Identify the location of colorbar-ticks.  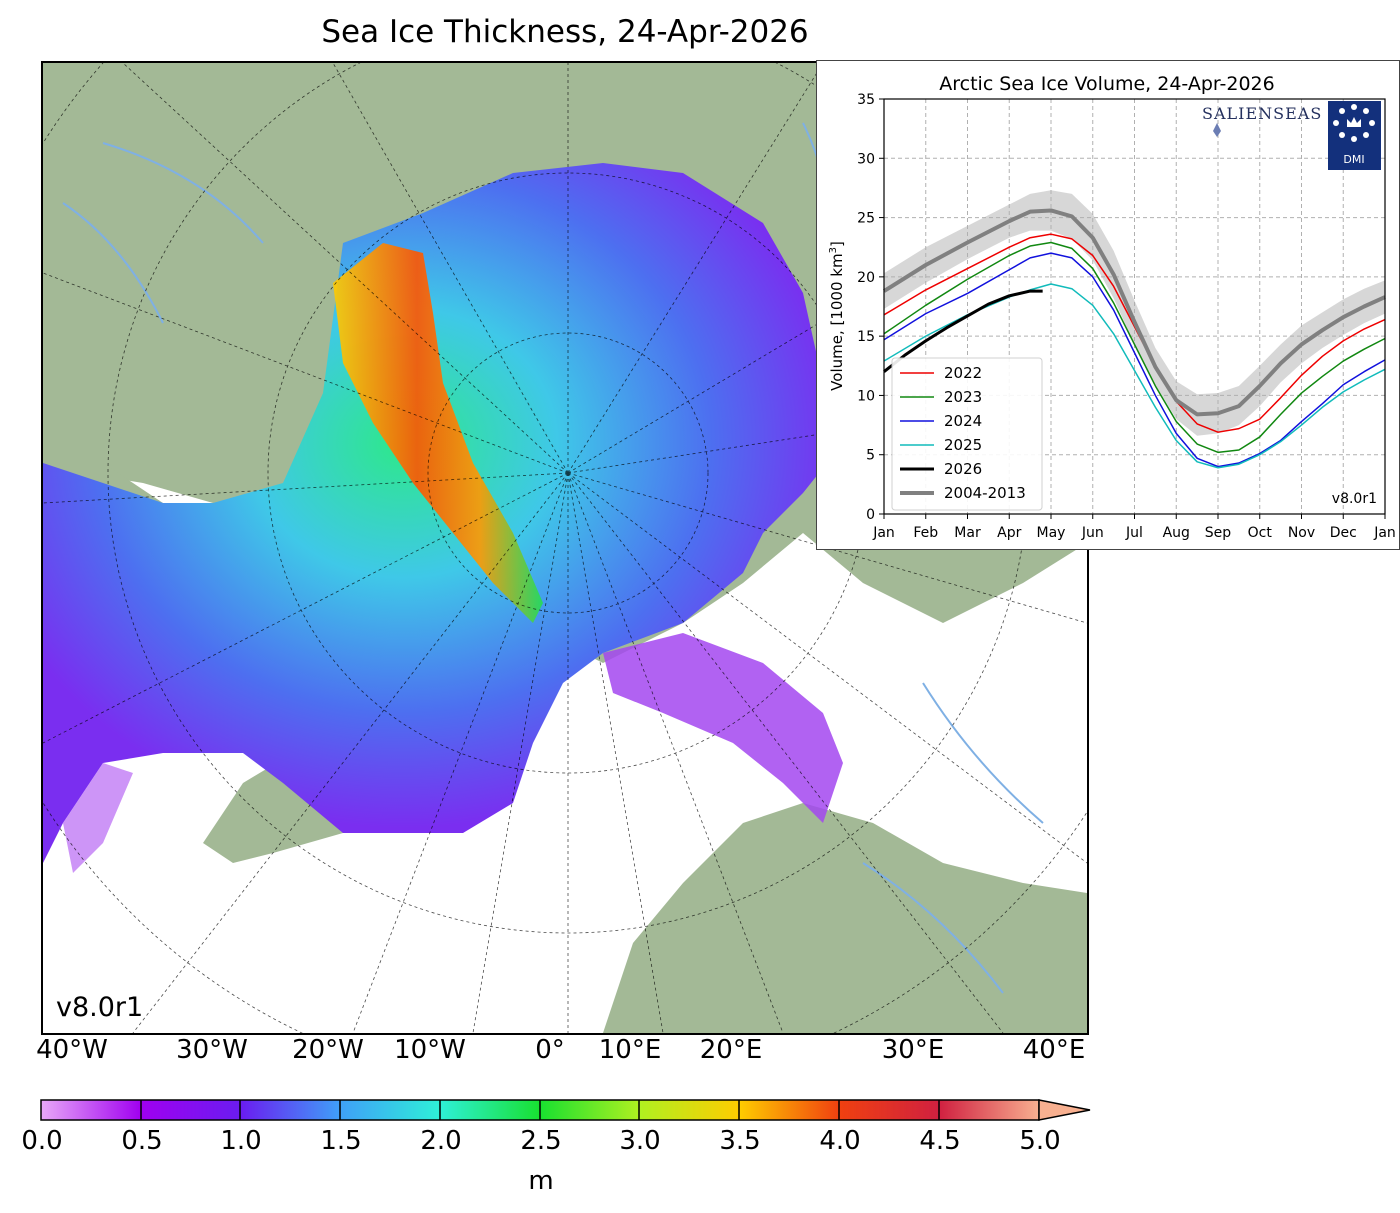
(540, 1110).